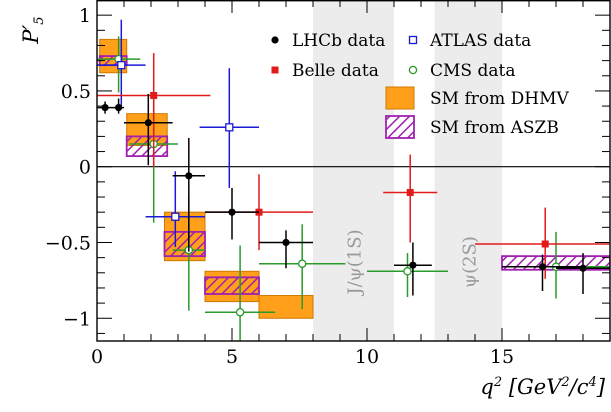  Describe the element at coordinates (400, 98) in the screenshot. I see `sm-from-dhmv-legend-marker` at that location.